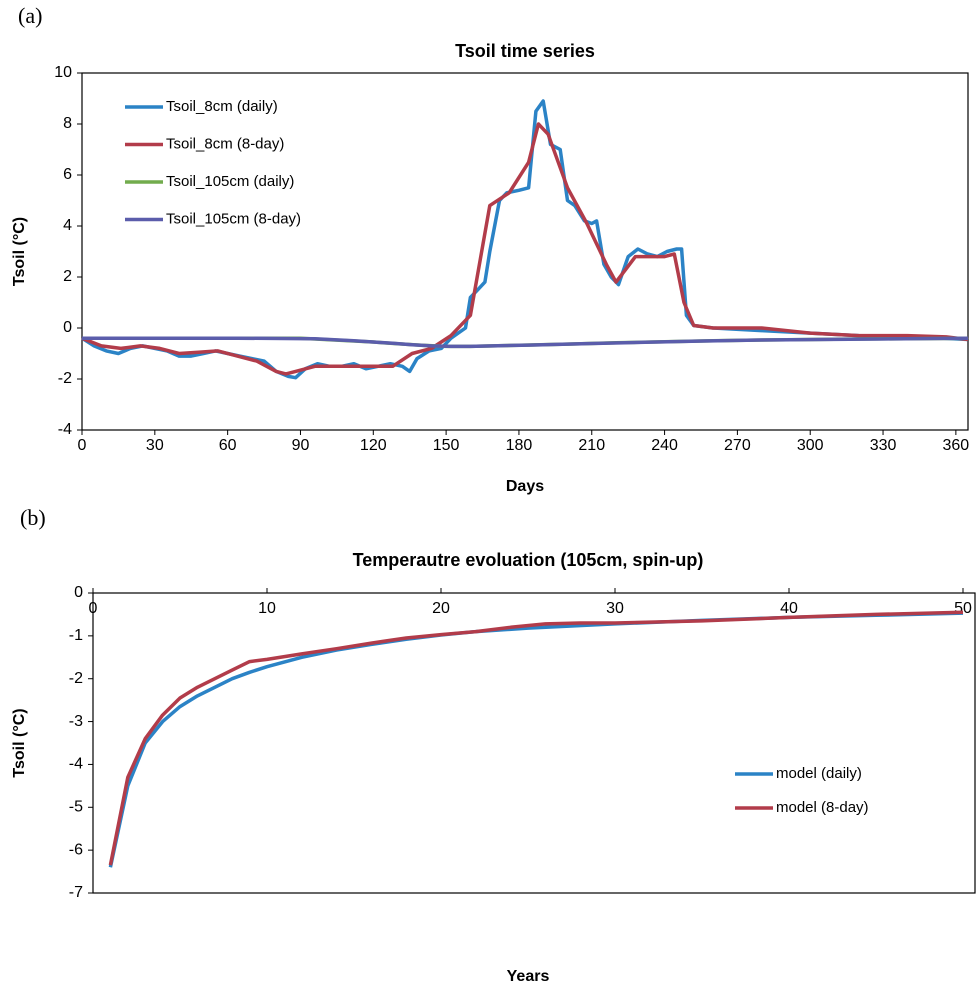  I want to click on chart-title: Temperautre evoluation (105cm, spin-up), so click(528, 560).